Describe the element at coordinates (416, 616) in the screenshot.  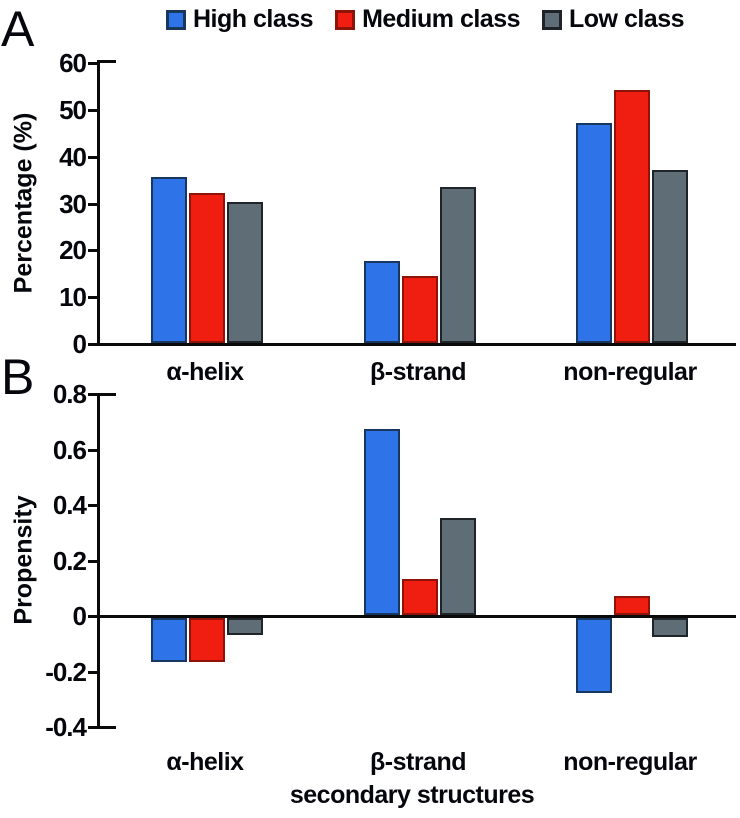
I see `panel-b-zero-line` at that location.